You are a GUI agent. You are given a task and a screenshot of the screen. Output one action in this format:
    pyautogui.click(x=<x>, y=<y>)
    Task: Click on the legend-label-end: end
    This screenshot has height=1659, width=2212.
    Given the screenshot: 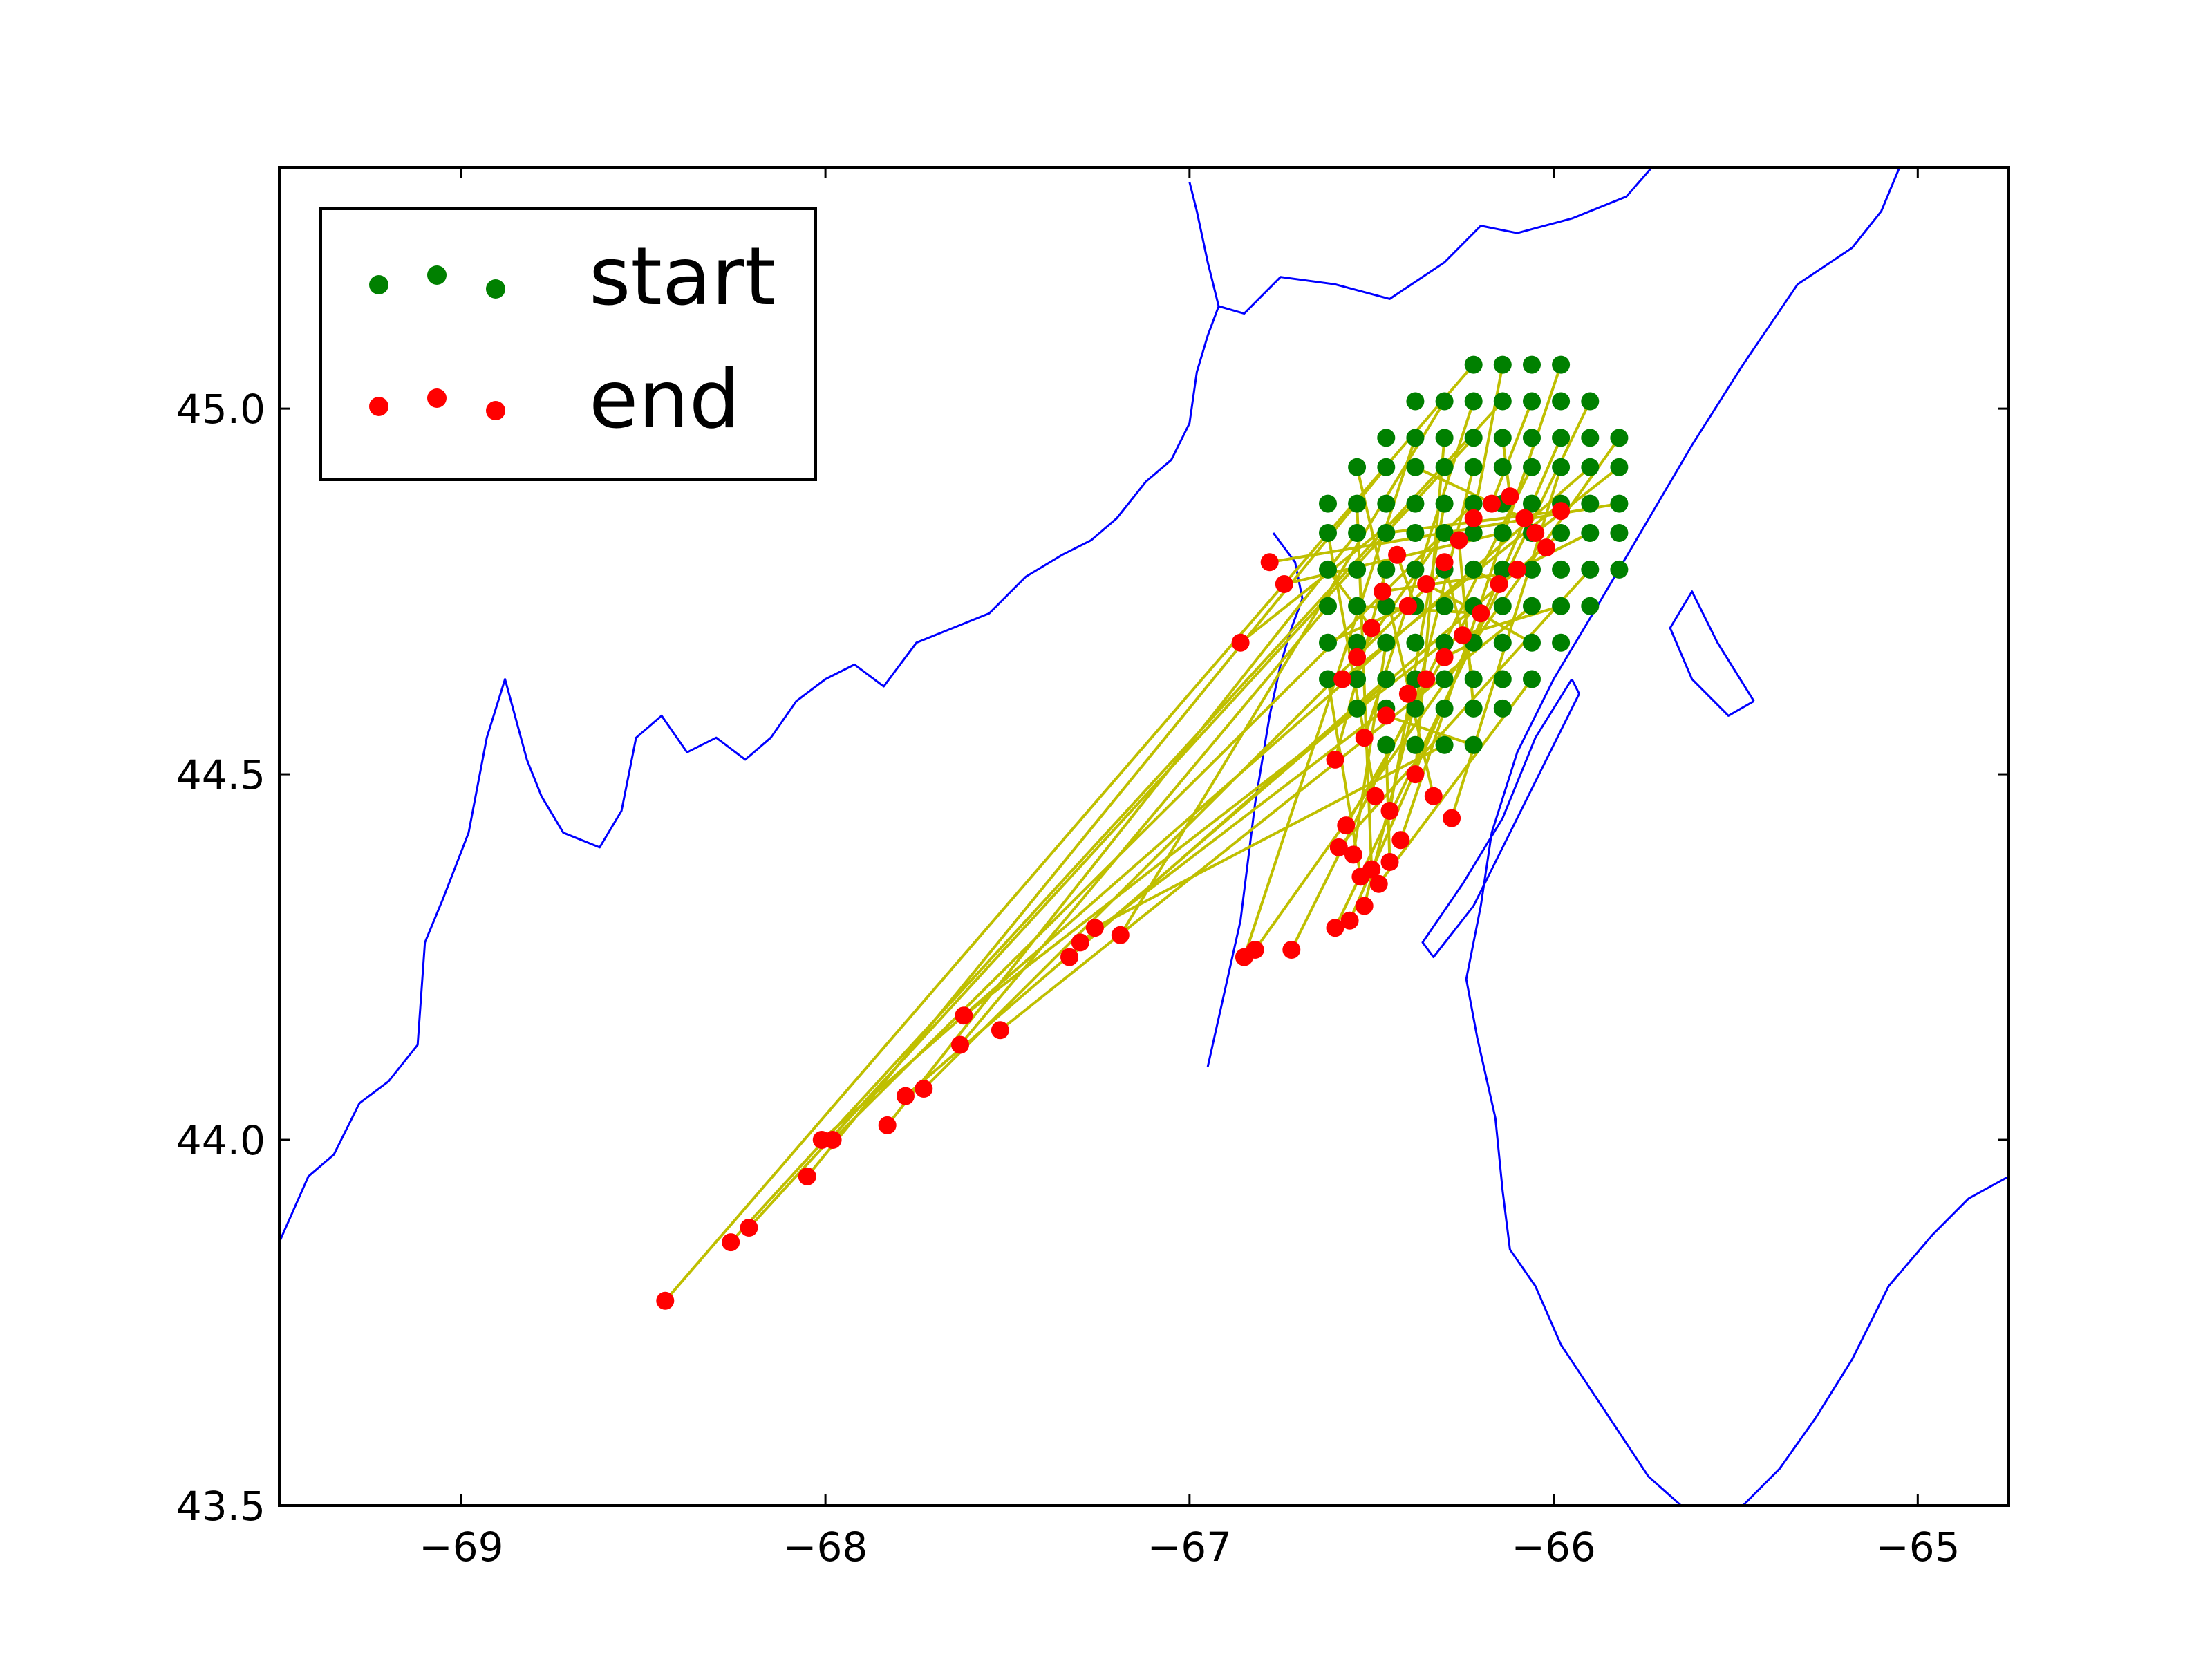 What is the action you would take?
    pyautogui.click(x=664, y=400)
    